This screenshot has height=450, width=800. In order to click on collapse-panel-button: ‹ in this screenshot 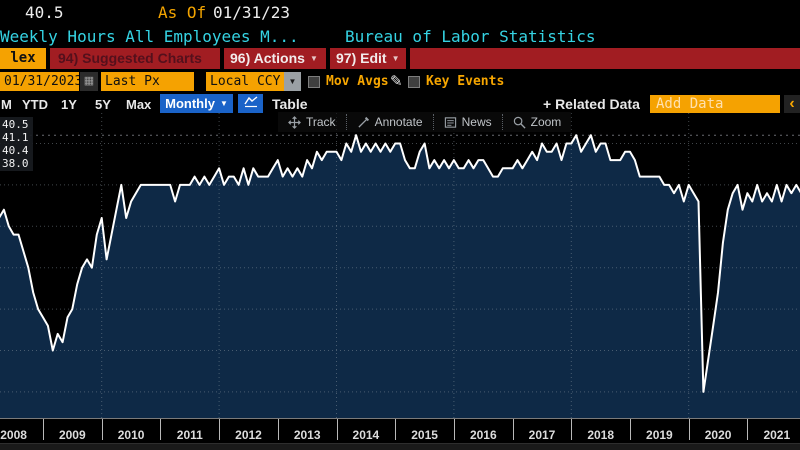, I will do `click(792, 104)`.